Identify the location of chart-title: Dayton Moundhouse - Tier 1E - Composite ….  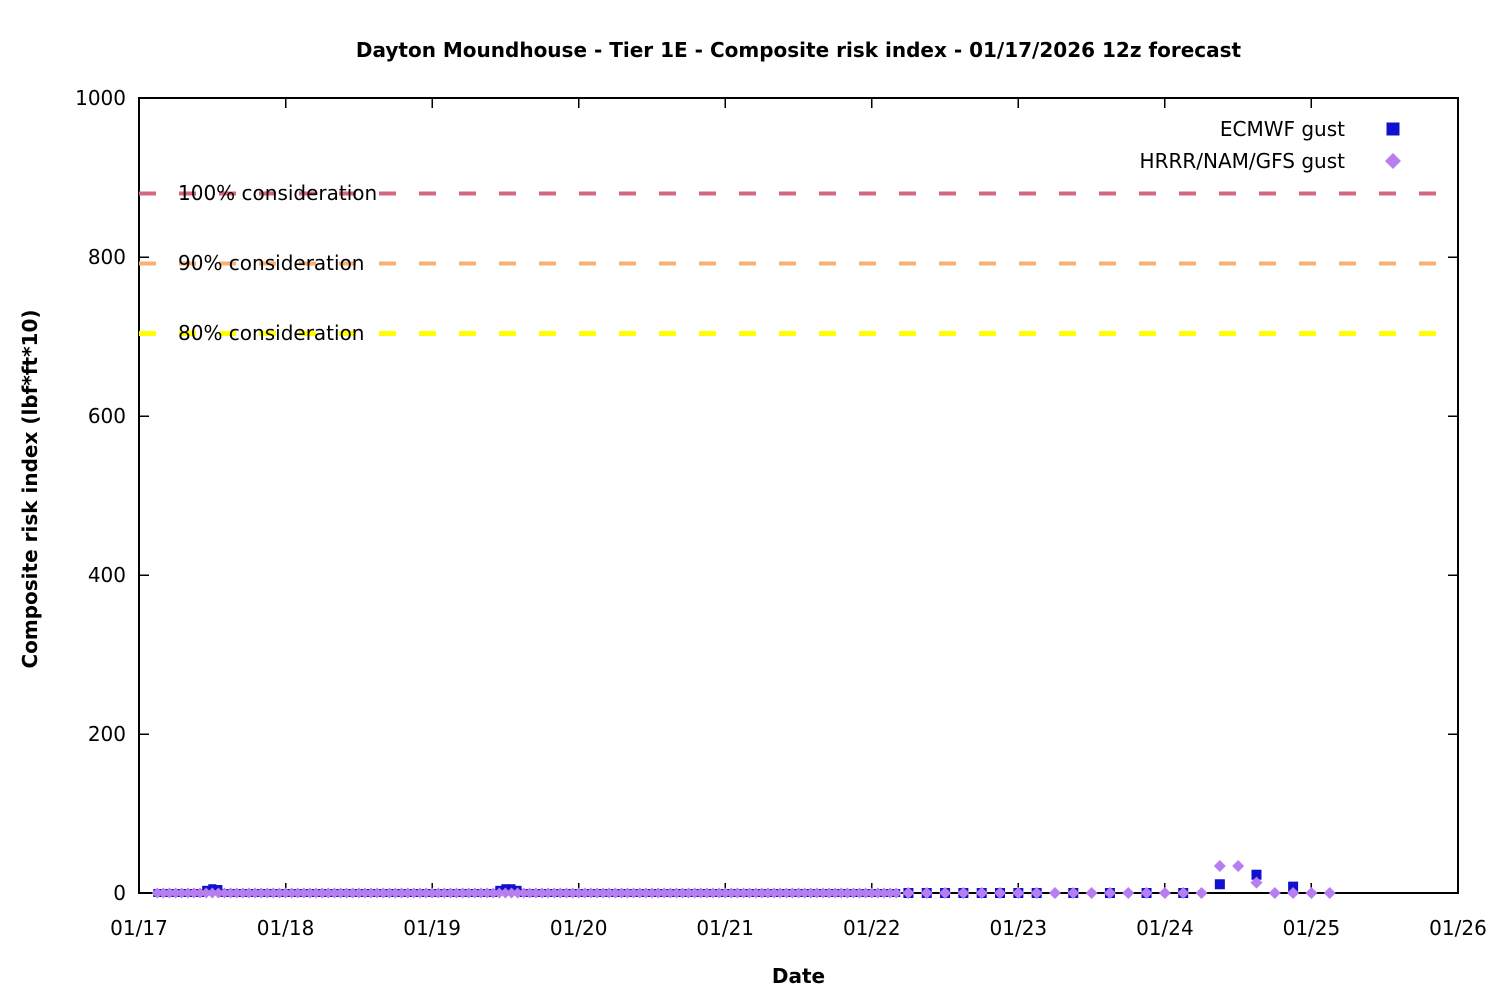
(798, 50).